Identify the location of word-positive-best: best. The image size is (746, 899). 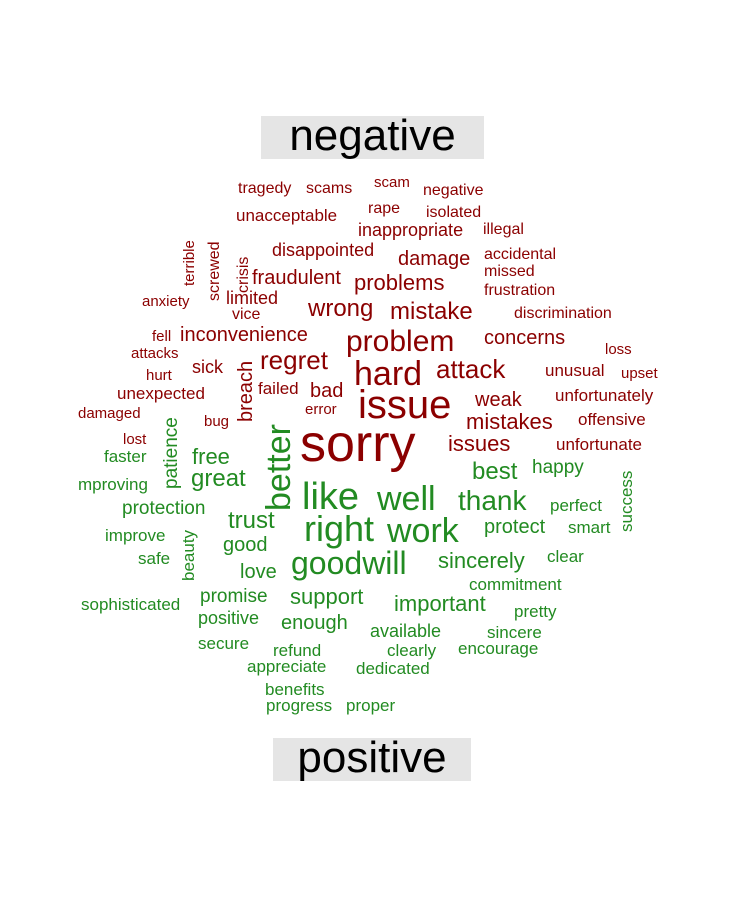
(494, 472).